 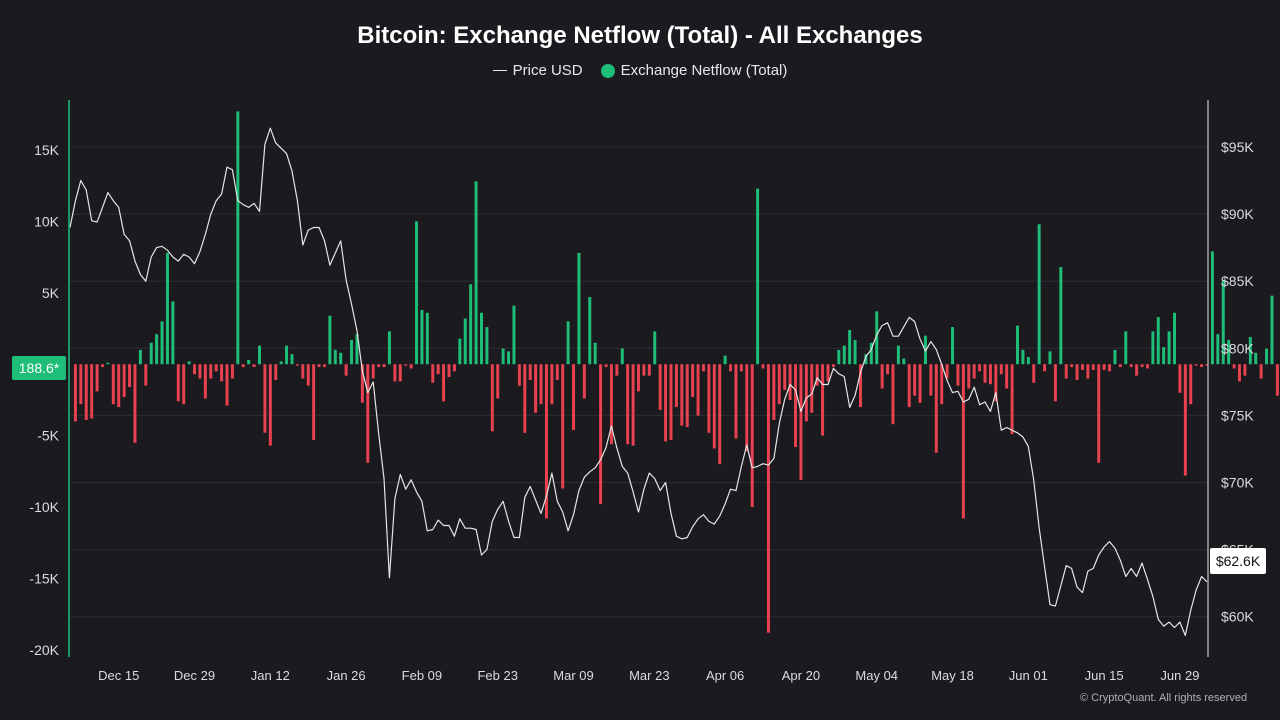 I want to click on legend: Price USD Exchange Netflow (Total), so click(x=640, y=70).